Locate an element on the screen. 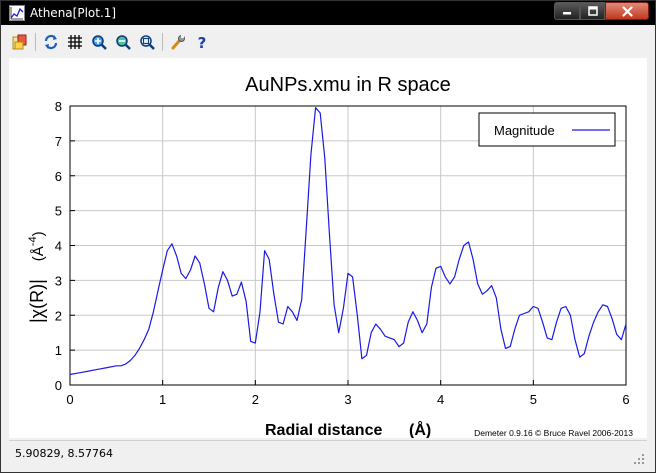  zoom-out-button is located at coordinates (123, 42).